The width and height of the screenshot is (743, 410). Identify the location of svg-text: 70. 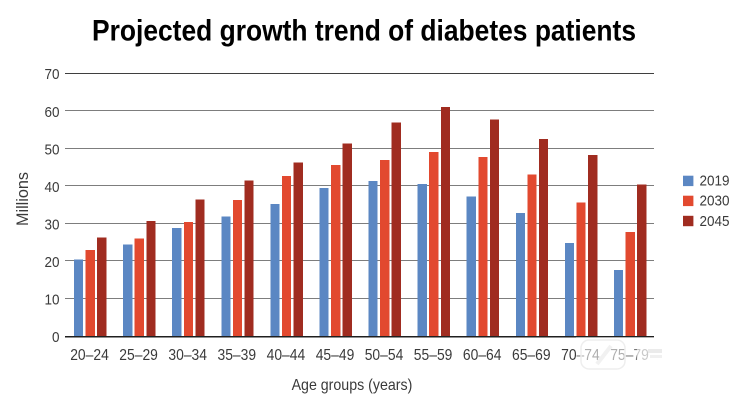
(52, 74).